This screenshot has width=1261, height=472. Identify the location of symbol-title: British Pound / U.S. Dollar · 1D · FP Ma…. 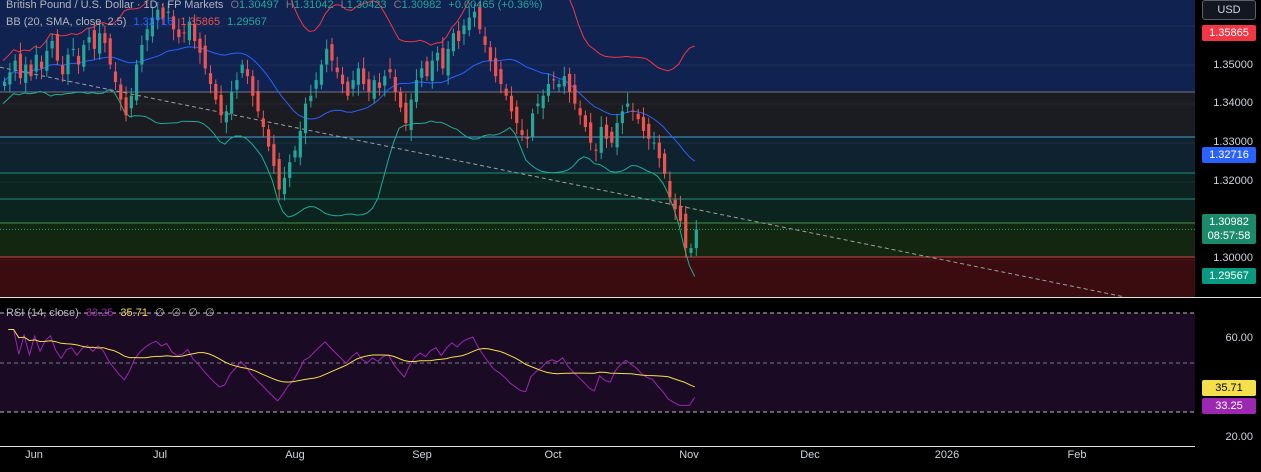
(115, 5).